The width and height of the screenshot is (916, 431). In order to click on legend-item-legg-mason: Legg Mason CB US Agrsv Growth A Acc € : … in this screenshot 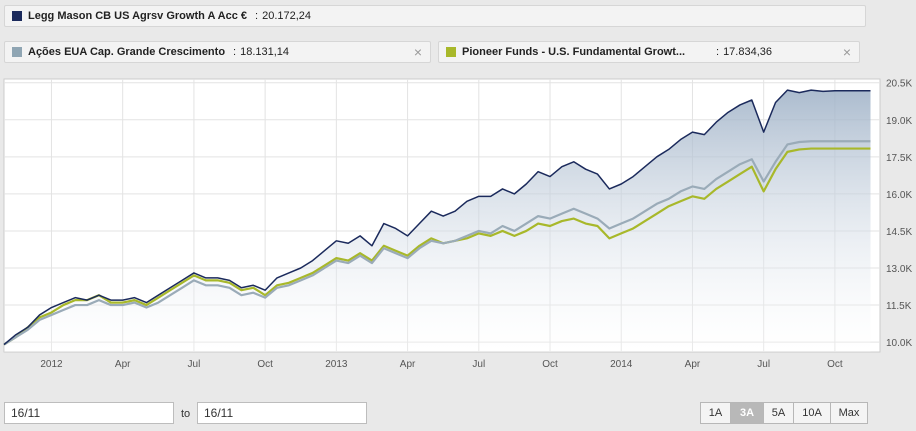, I will do `click(435, 16)`.